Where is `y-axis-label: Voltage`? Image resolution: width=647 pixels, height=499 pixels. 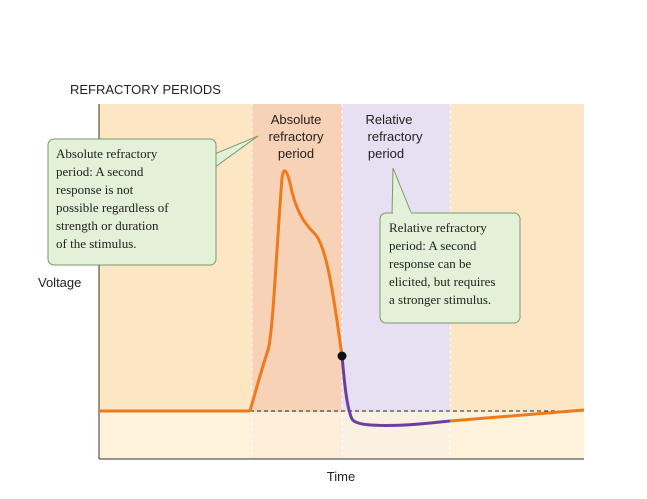 y-axis-label: Voltage is located at coordinates (59, 282).